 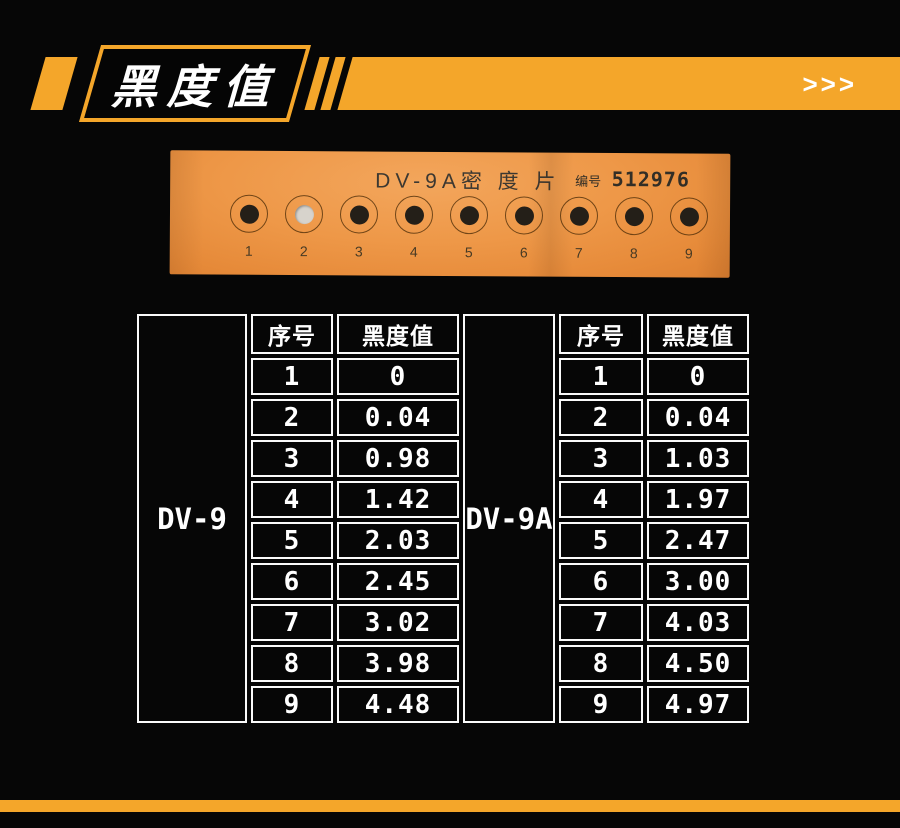 I want to click on hole-number: 3, so click(x=358, y=251).